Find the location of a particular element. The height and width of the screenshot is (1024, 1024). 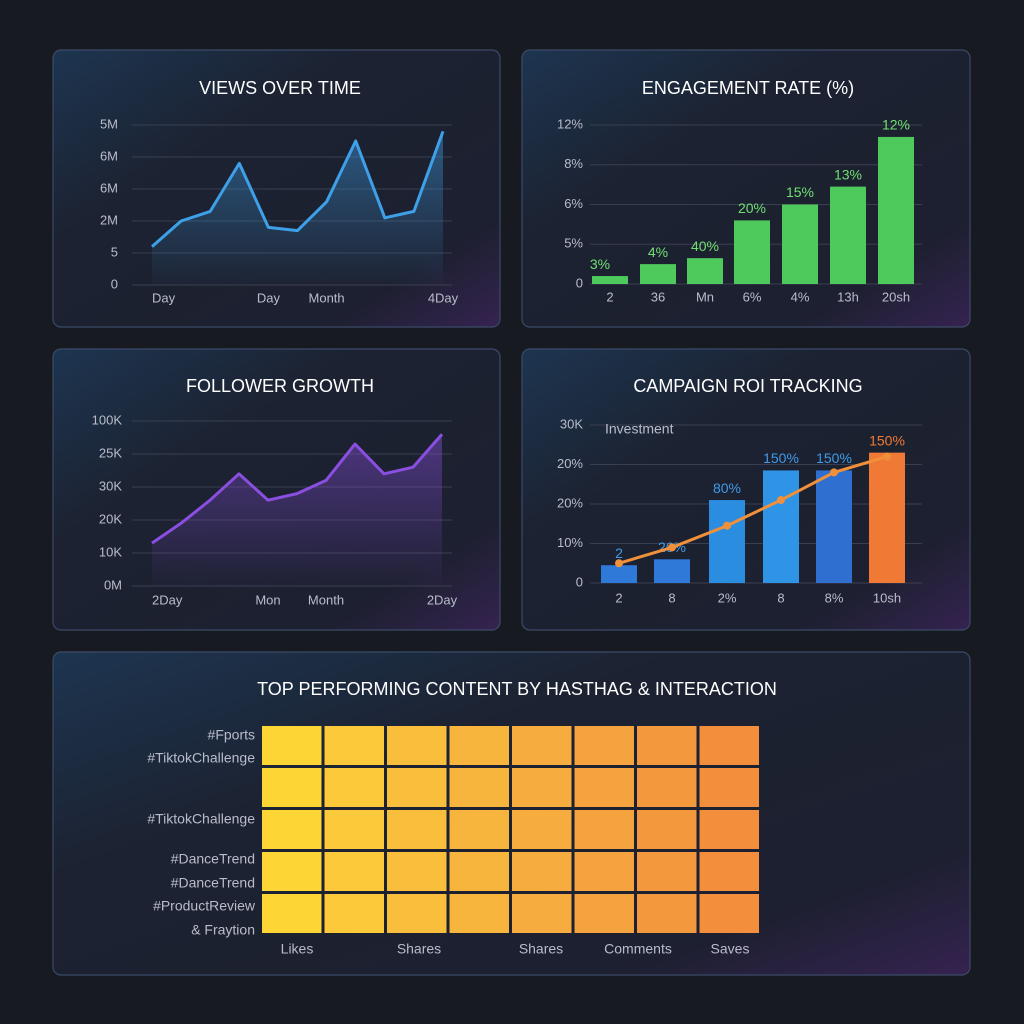

bar-label: 12% is located at coordinates (896, 125).